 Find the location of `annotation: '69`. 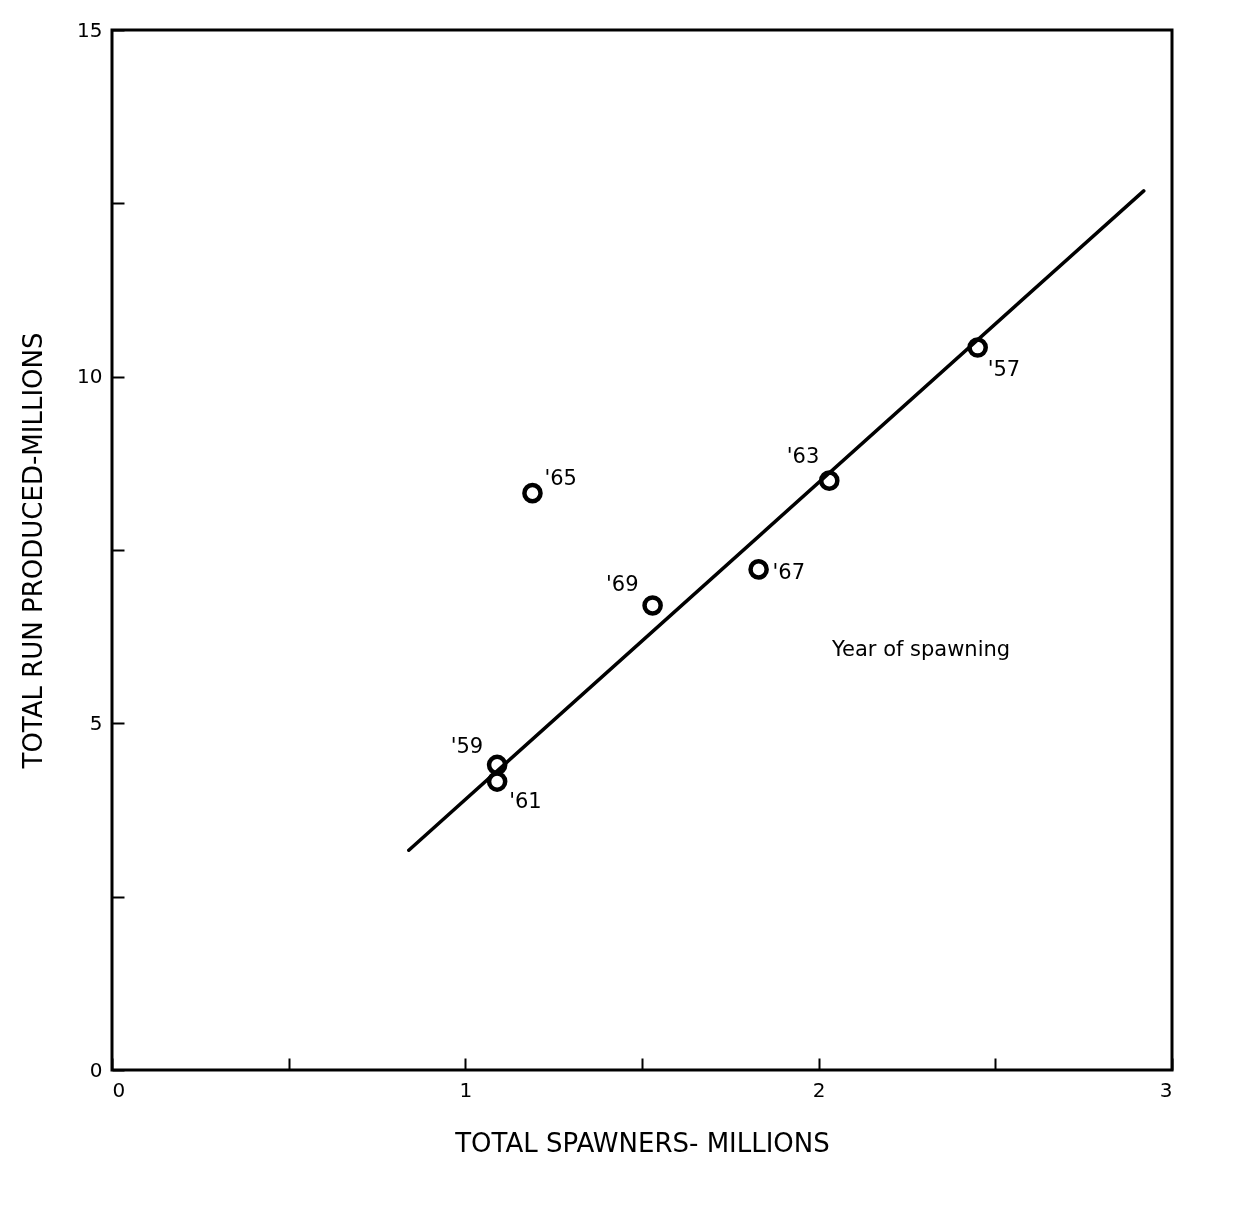

annotation: '69 is located at coordinates (622, 584).